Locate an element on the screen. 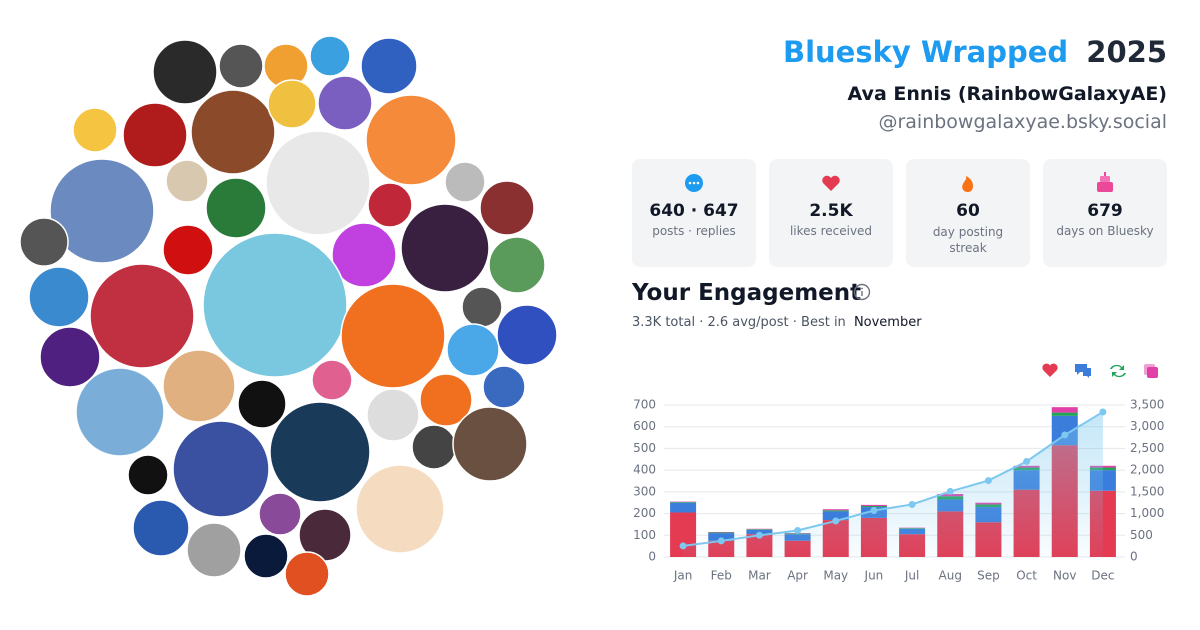 This screenshot has width=1200, height=630. cumulative-area is located at coordinates (893, 484).